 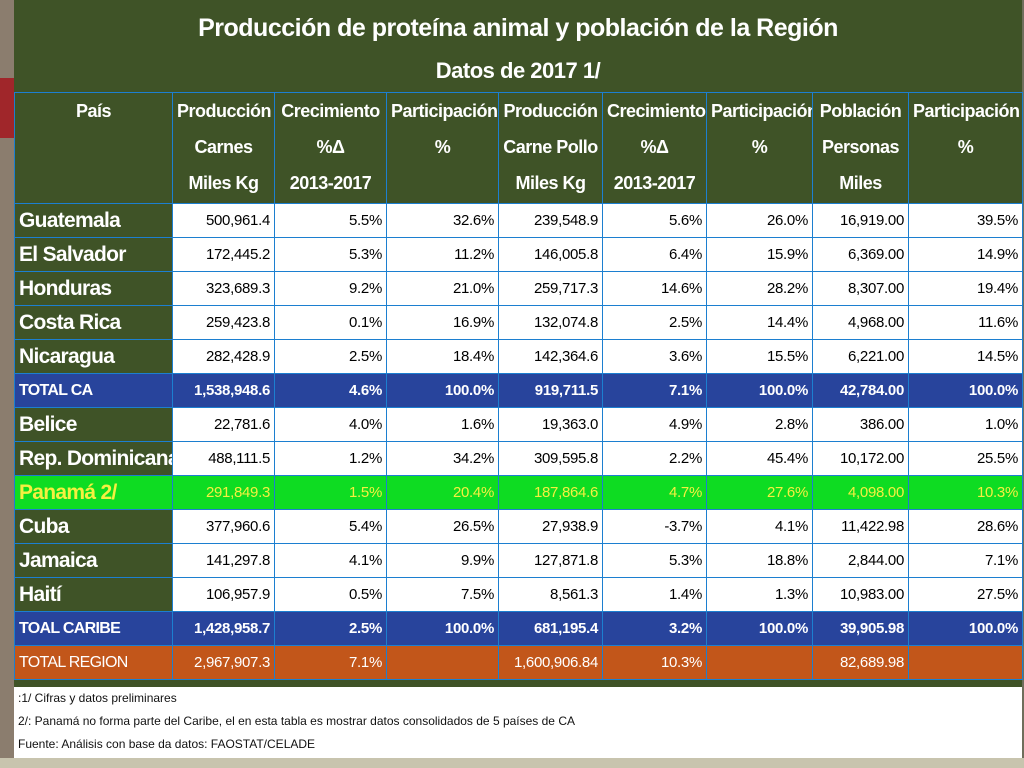 What do you see at coordinates (860, 322) in the screenshot?
I see `value-cell: 4,968.00` at bounding box center [860, 322].